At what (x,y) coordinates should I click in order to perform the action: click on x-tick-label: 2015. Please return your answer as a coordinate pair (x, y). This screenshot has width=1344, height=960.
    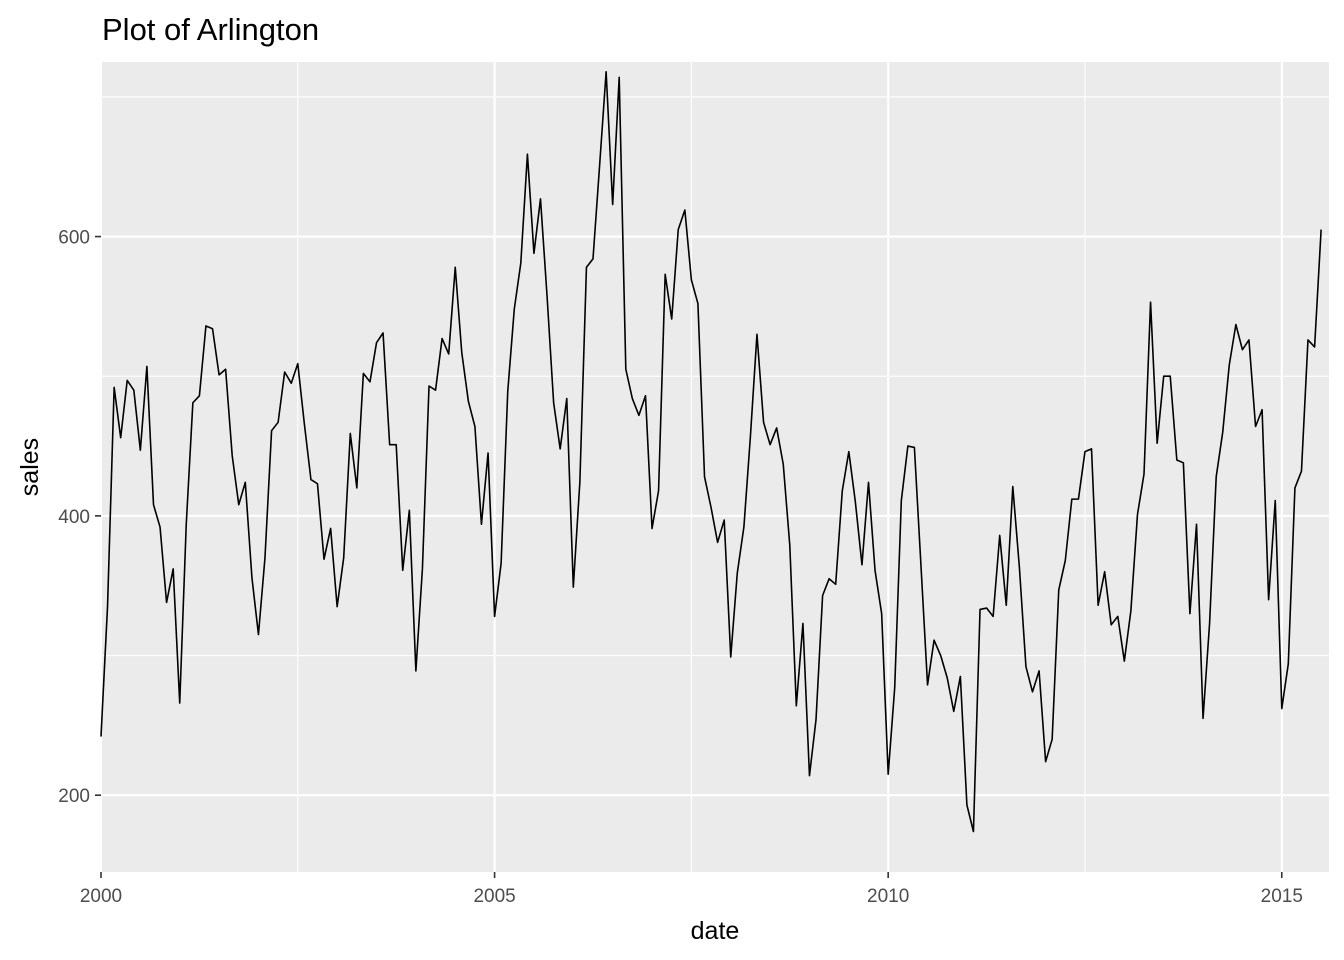
    Looking at the image, I should click on (1282, 896).